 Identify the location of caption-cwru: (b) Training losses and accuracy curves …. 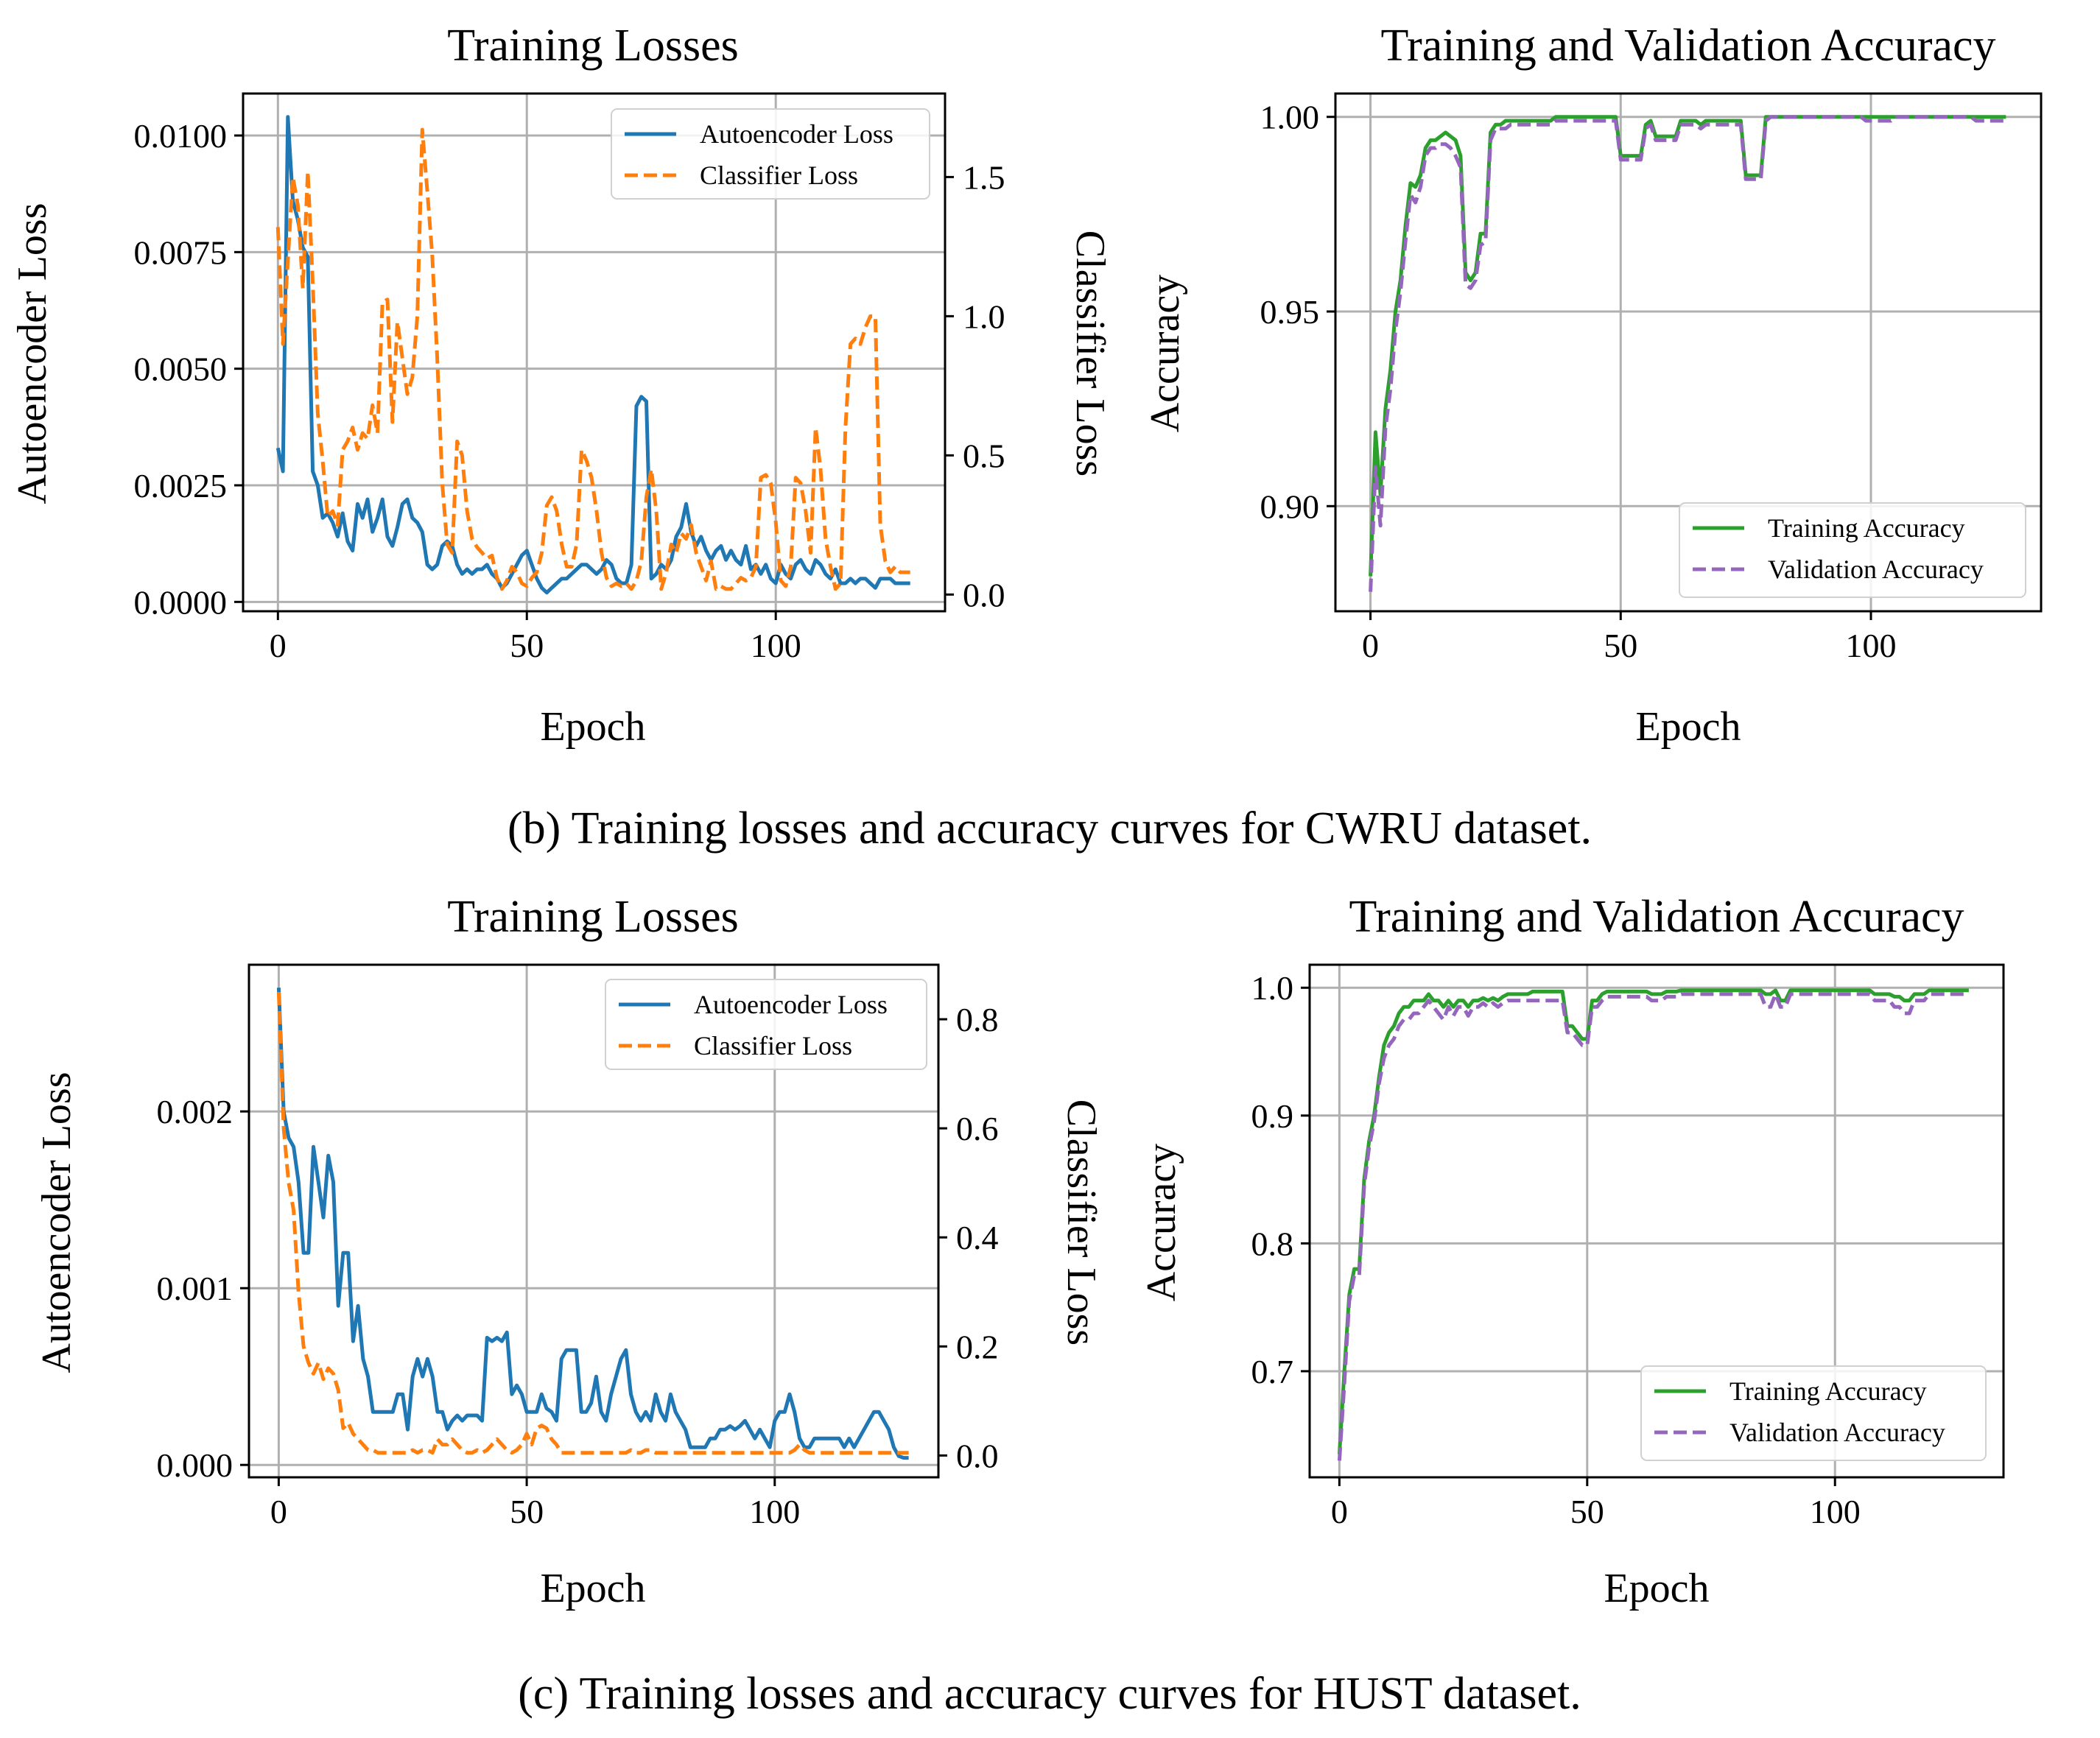
(1050, 828).